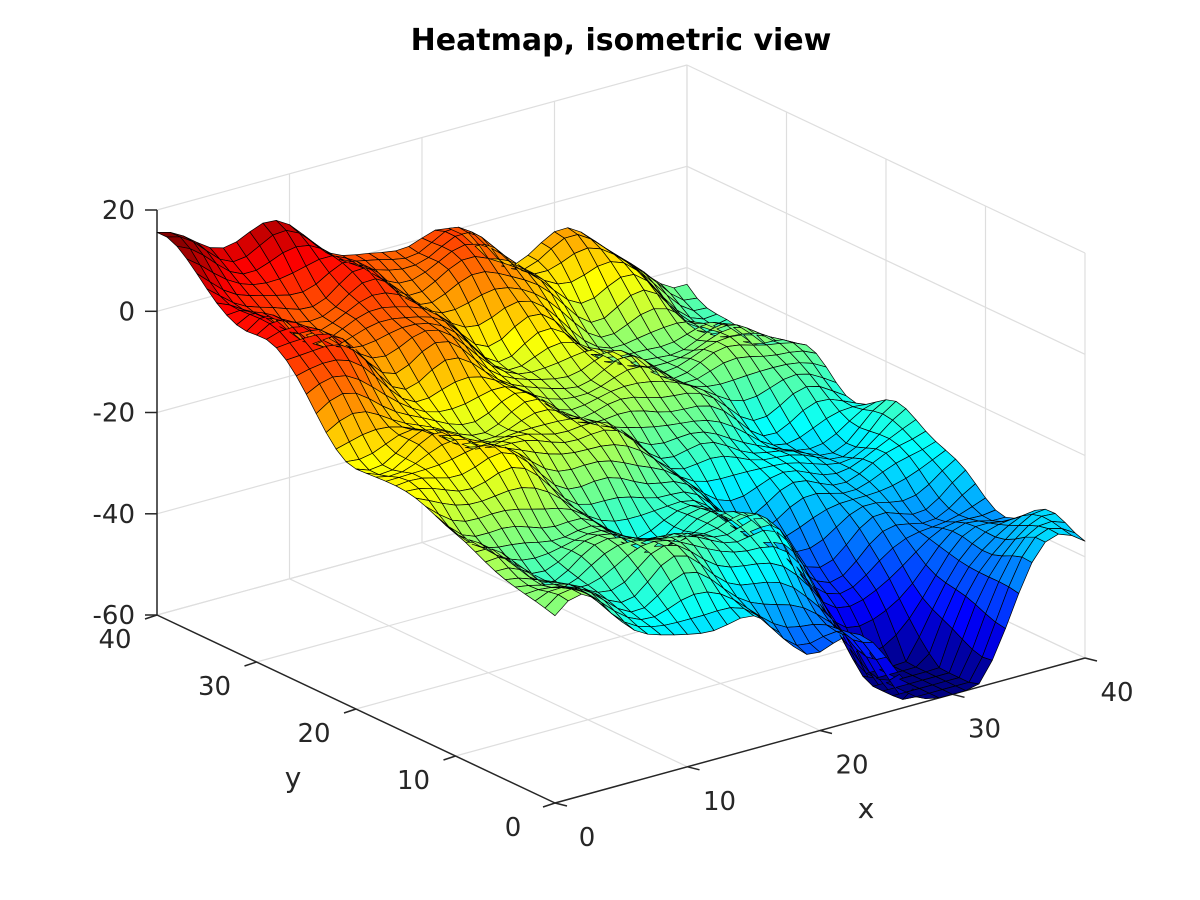  Describe the element at coordinates (1073, 535) in the screenshot. I see `surface-patch` at that location.